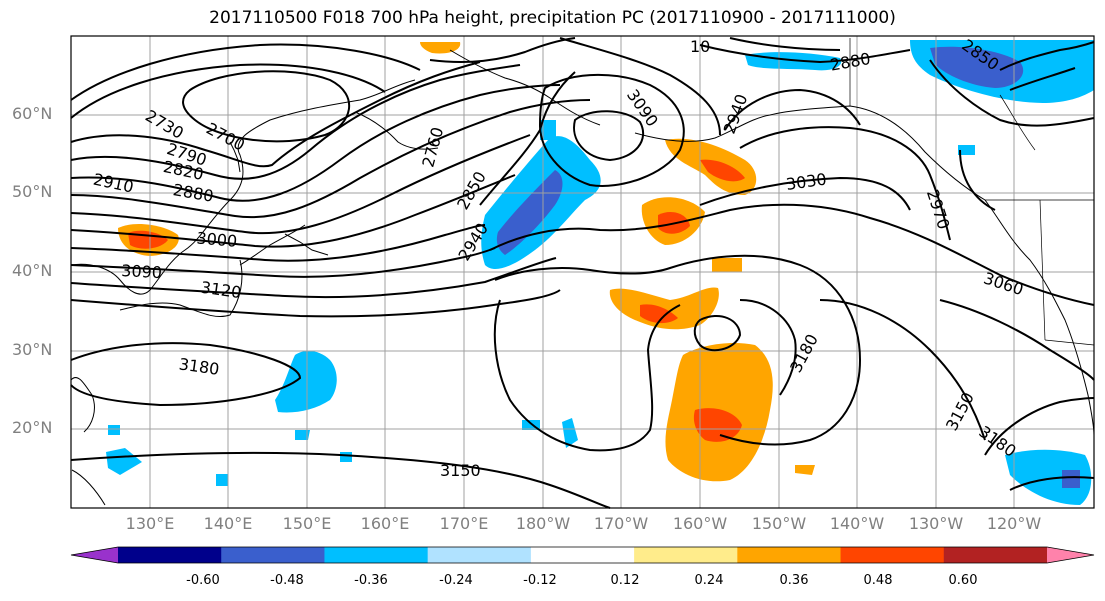 The height and width of the screenshot is (601, 1105). What do you see at coordinates (371, 580) in the screenshot?
I see `colorbar-label: -0.36` at bounding box center [371, 580].